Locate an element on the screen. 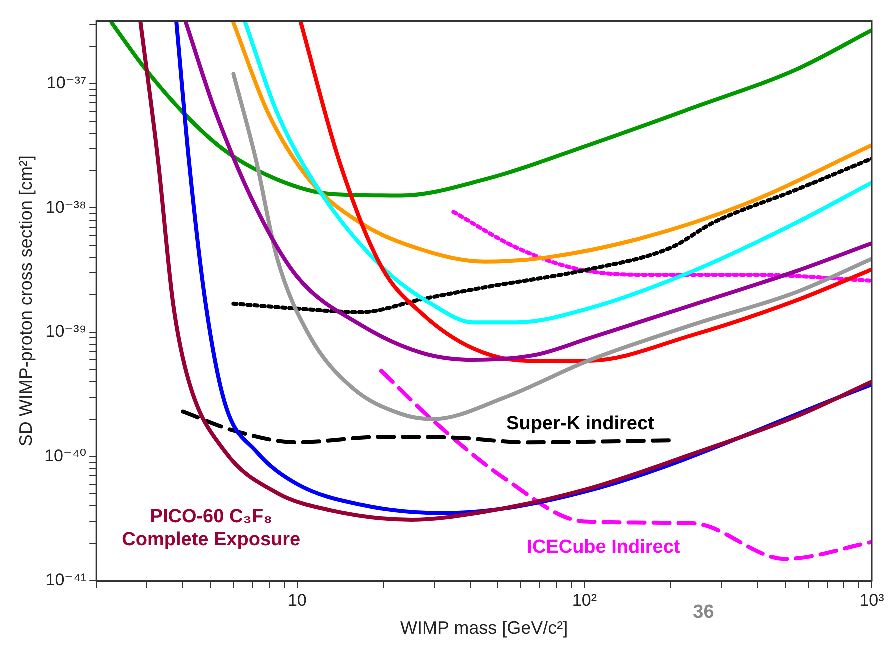 This screenshot has height=656, width=896. annotation: Super-K indirect is located at coordinates (581, 423).